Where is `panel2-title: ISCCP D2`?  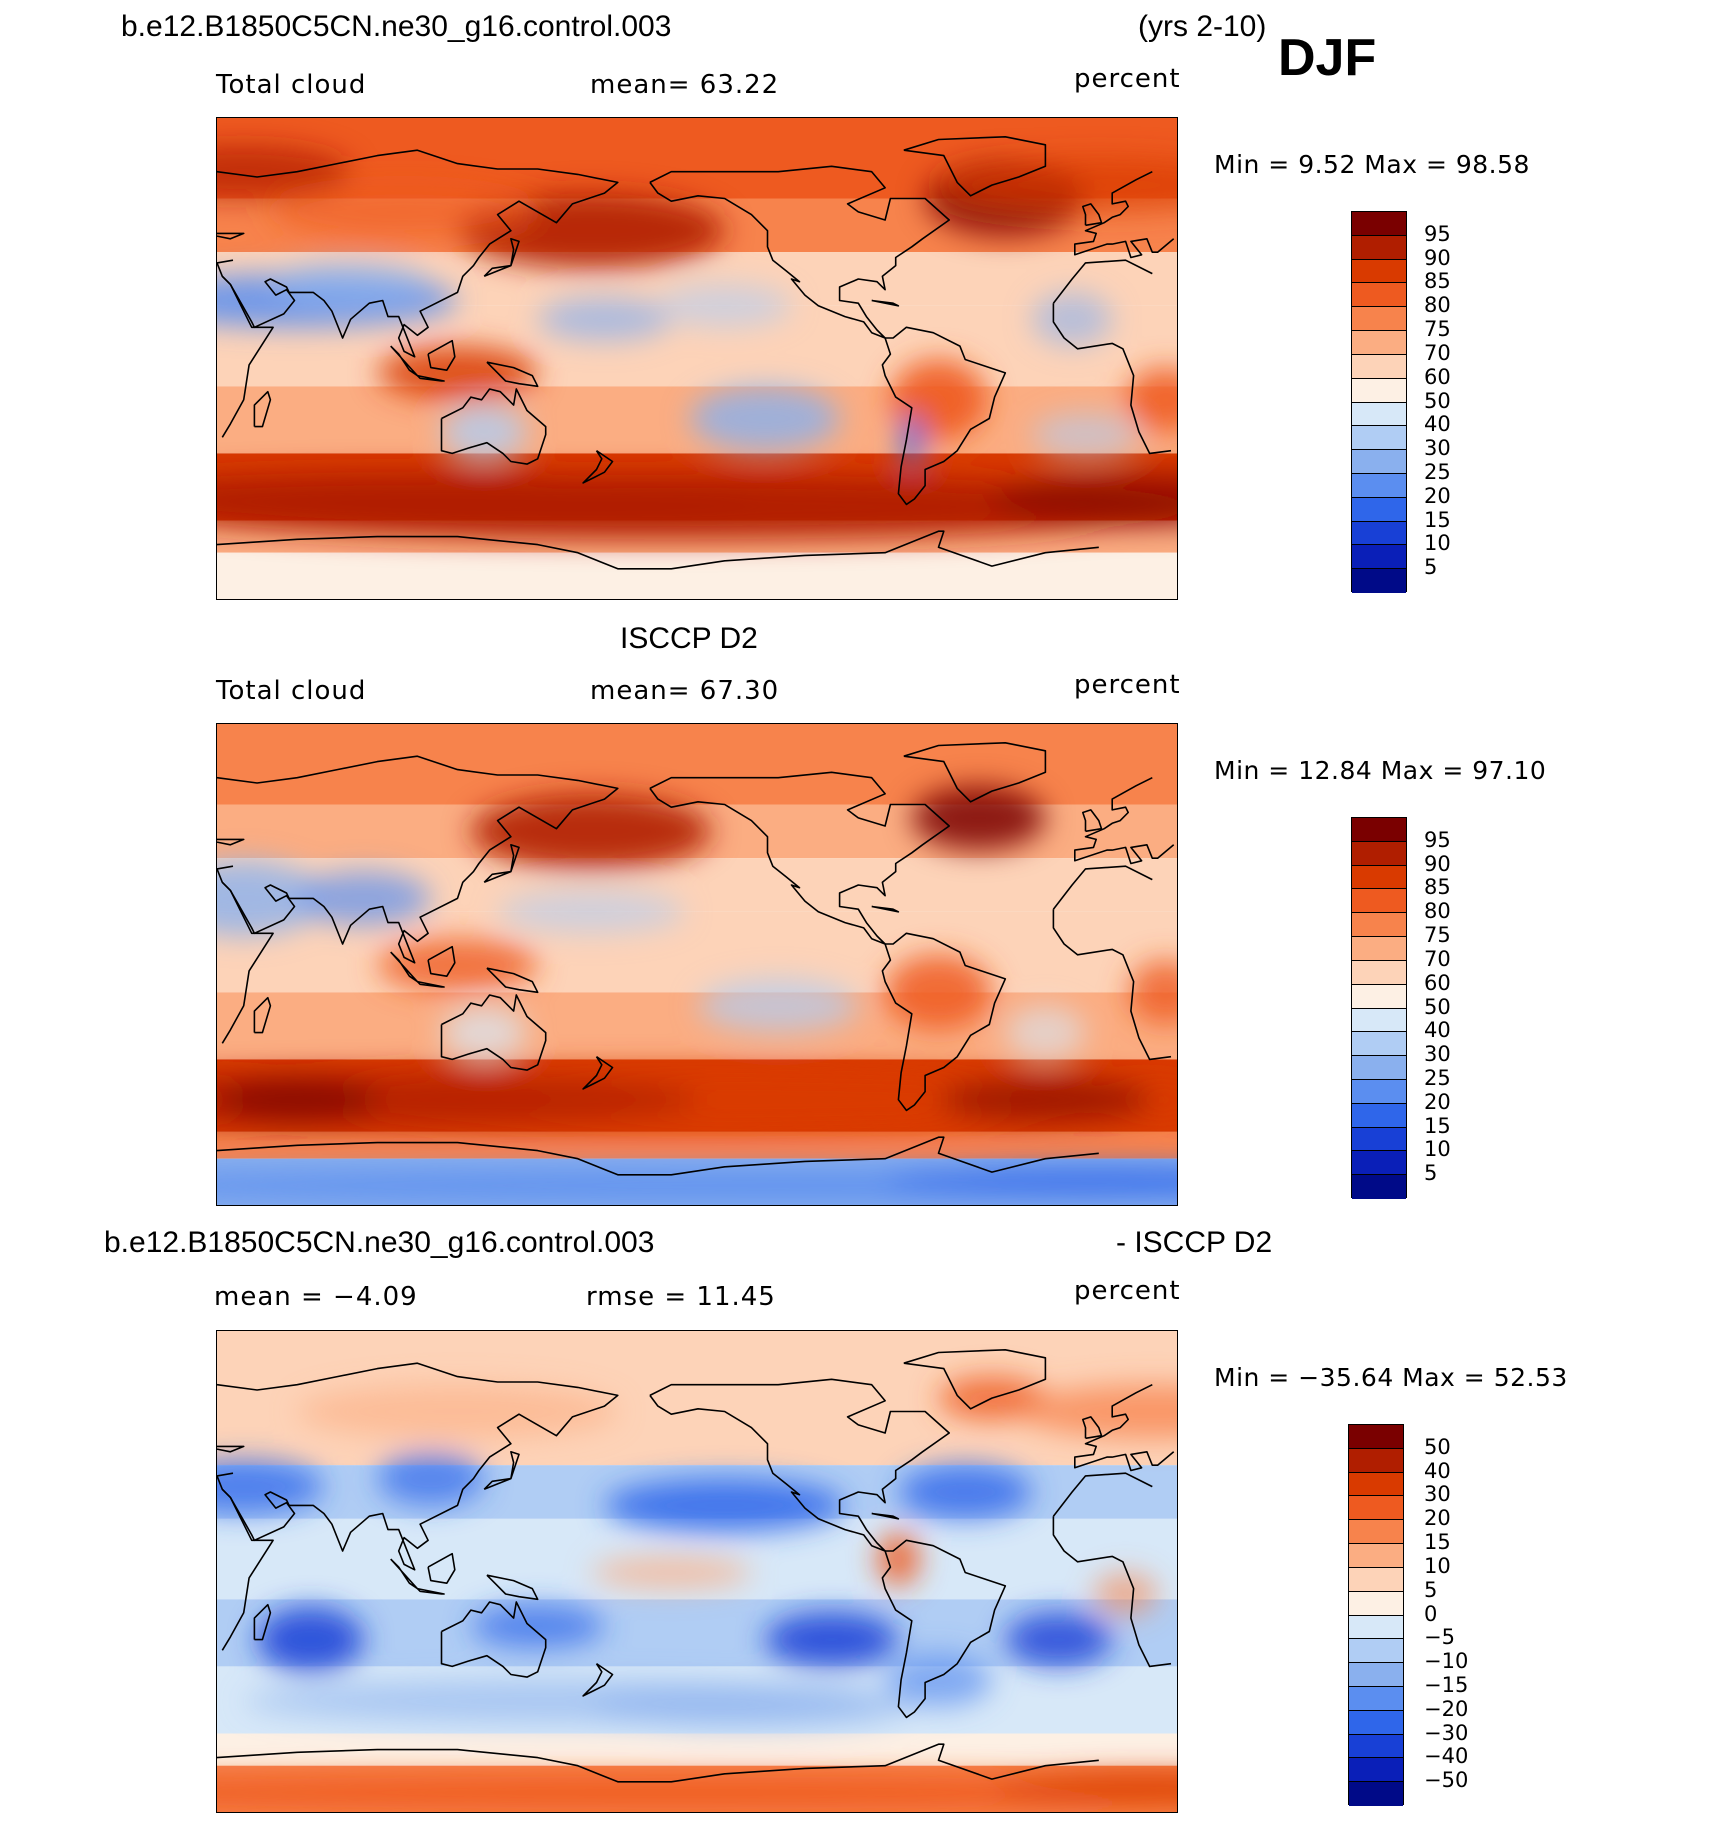 panel2-title: ISCCP D2 is located at coordinates (689, 638).